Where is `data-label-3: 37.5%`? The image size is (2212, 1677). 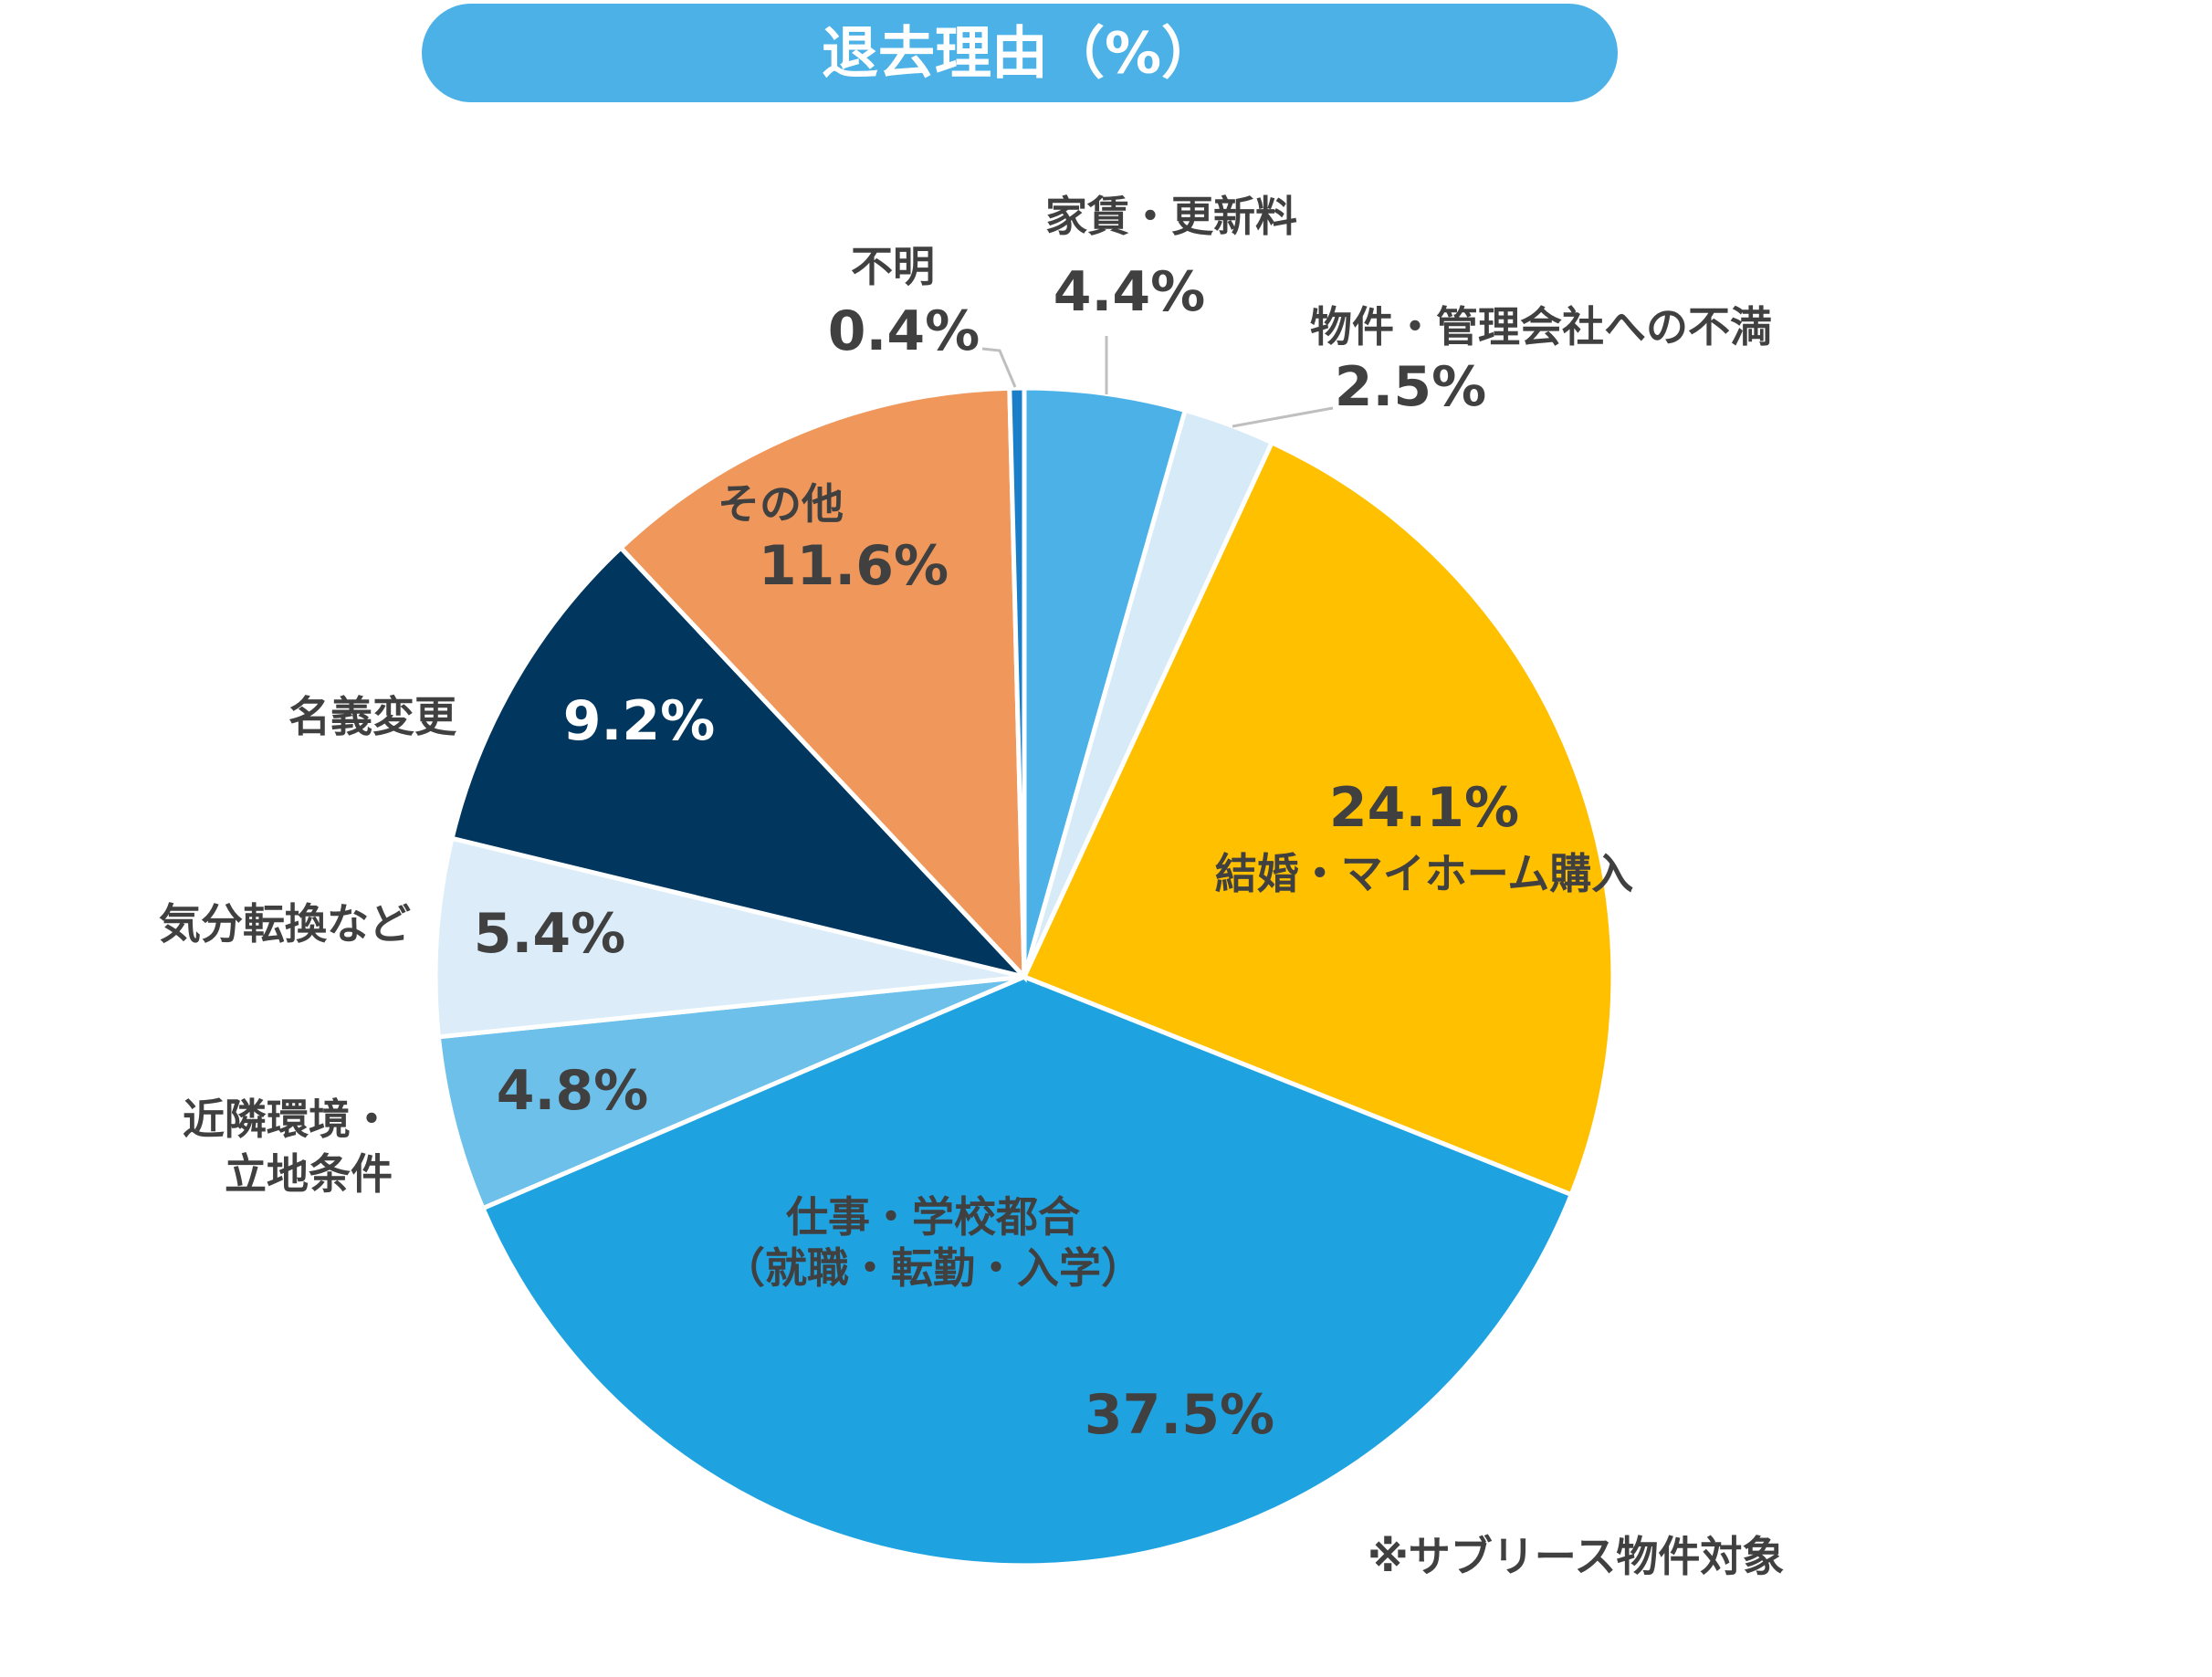 data-label-3: 37.5% is located at coordinates (1179, 1415).